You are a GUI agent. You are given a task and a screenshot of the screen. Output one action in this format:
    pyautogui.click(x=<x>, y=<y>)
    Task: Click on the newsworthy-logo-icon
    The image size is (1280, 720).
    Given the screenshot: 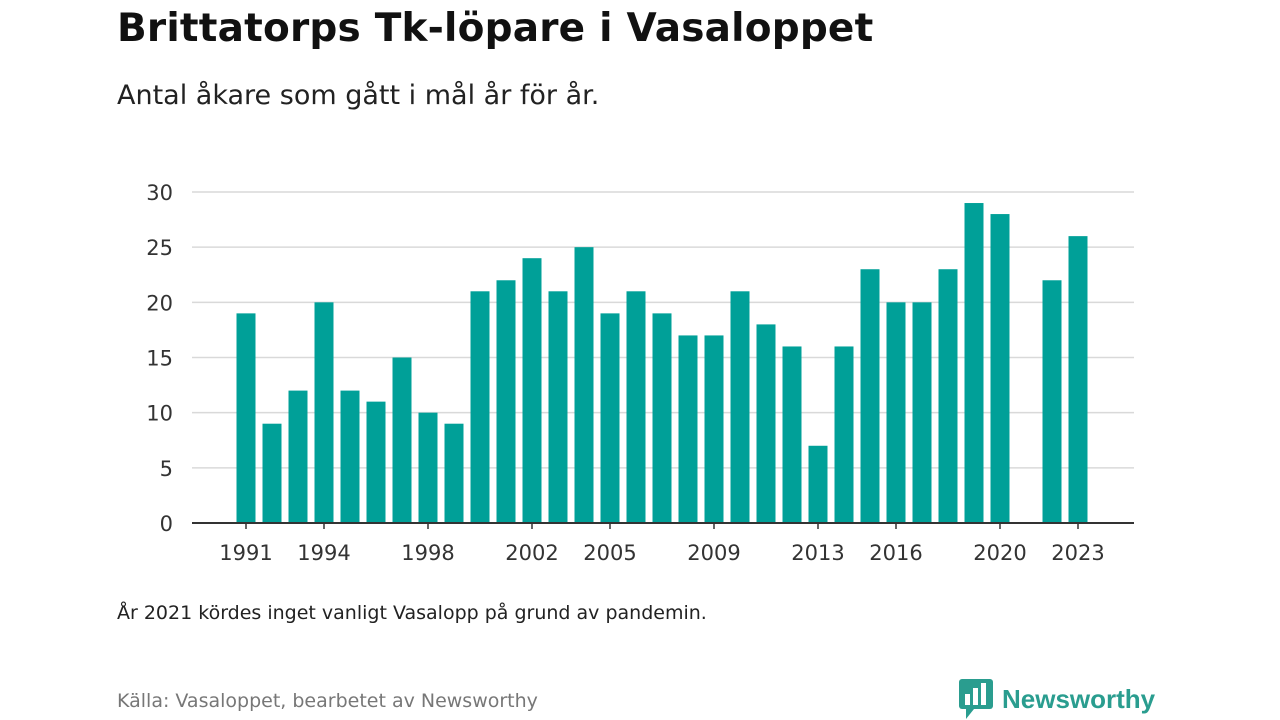 What is the action you would take?
    pyautogui.click(x=976, y=699)
    